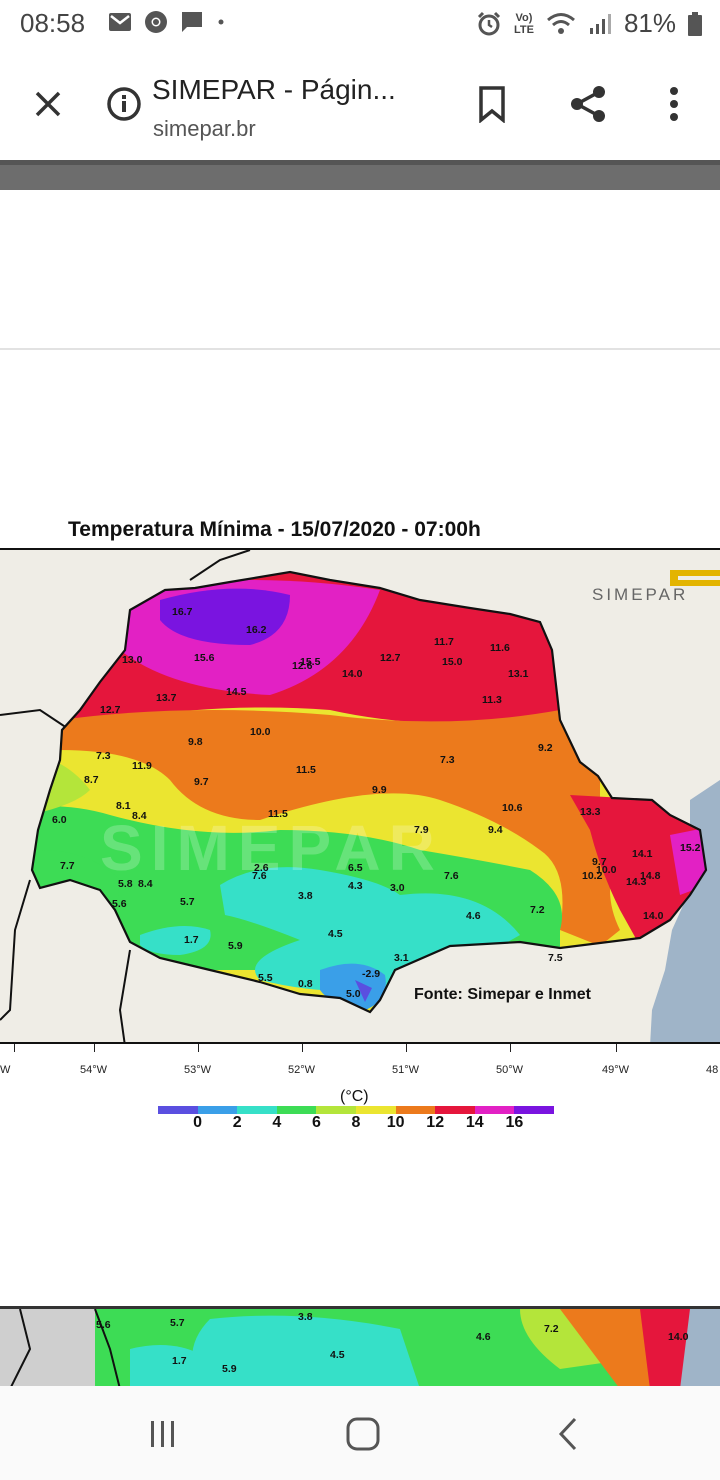 Image resolution: width=720 pixels, height=1480 pixels. I want to click on more-vert-icon, so click(674, 104).